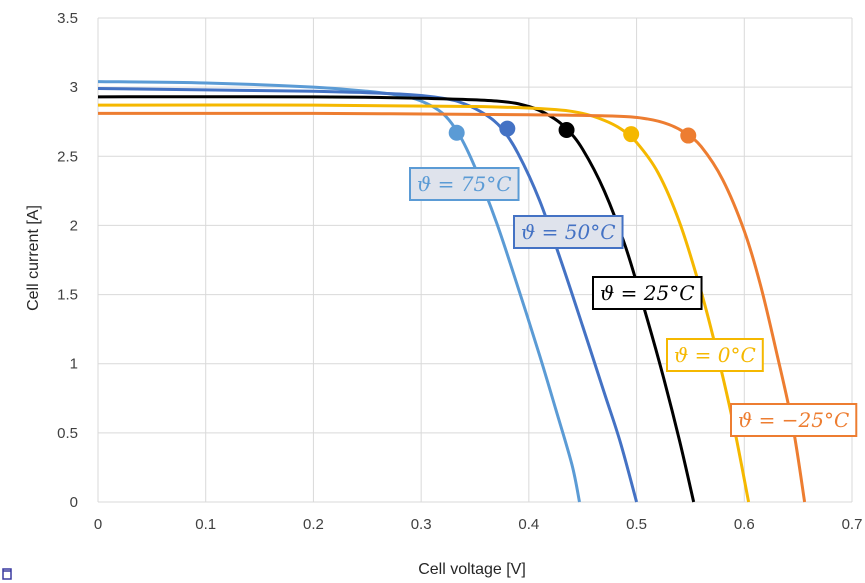  What do you see at coordinates (67, 18) in the screenshot?
I see `y-tick-label: 3.5` at bounding box center [67, 18].